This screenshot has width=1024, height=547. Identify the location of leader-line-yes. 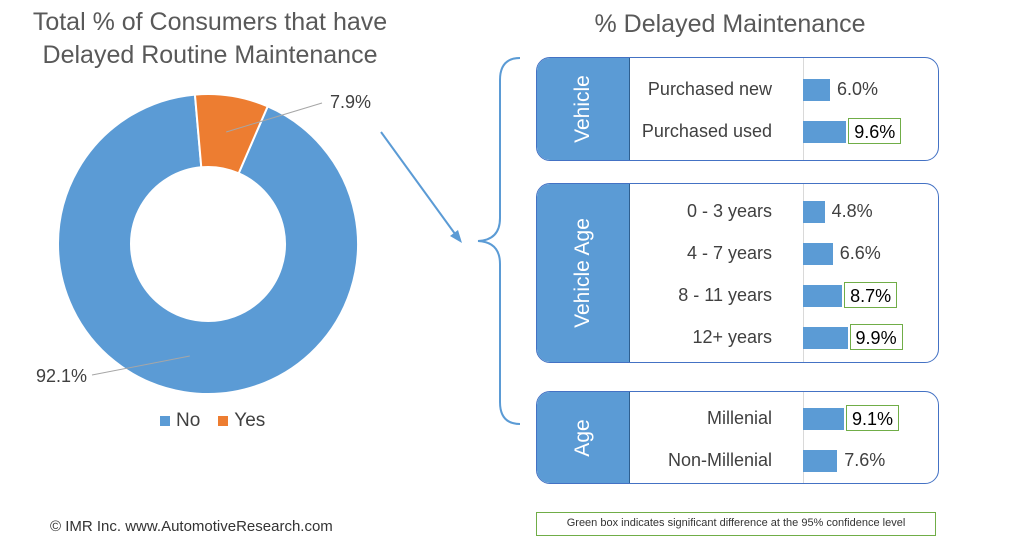
(274, 117).